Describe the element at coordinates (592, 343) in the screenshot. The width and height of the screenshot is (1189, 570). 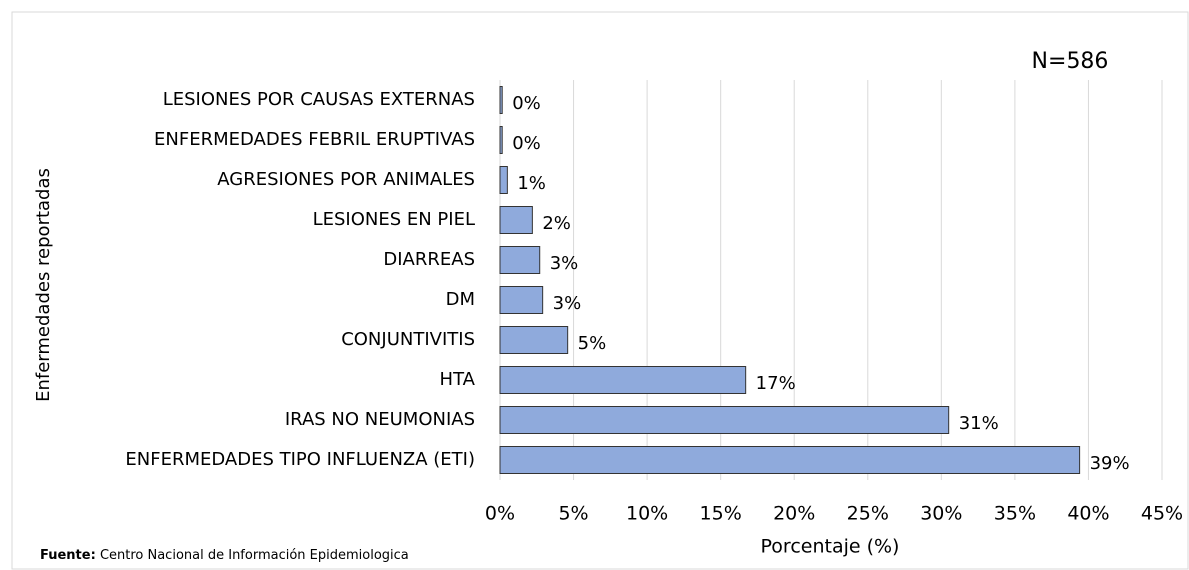
I see `data-label: 5%` at that location.